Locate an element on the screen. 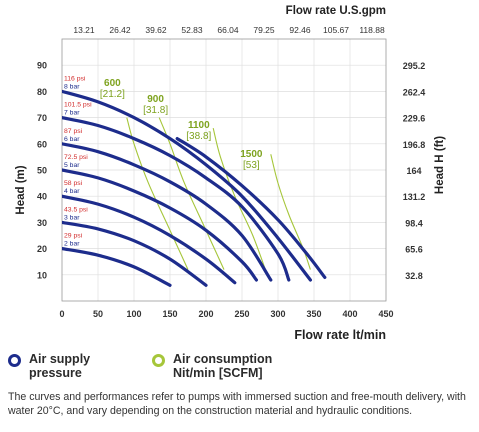 This screenshot has width=479, height=432. pressure-bar-label: 2 bar is located at coordinates (72, 244).